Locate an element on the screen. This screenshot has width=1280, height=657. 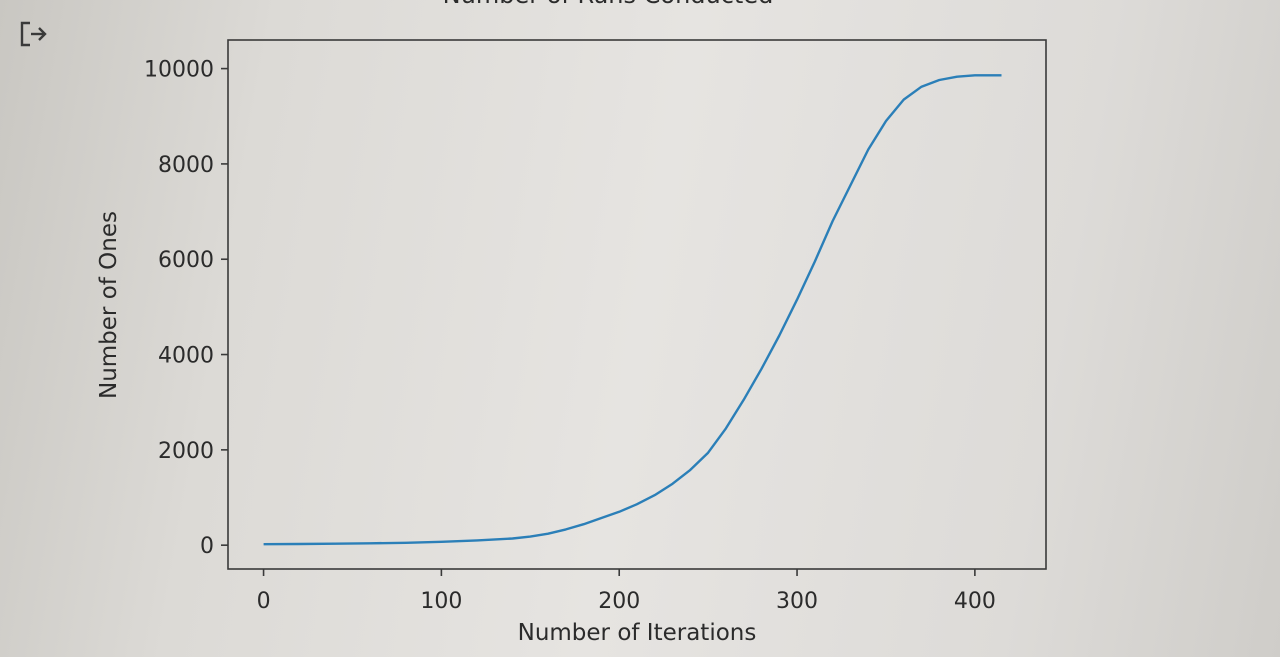
x-tick-label: 400 is located at coordinates (975, 601).